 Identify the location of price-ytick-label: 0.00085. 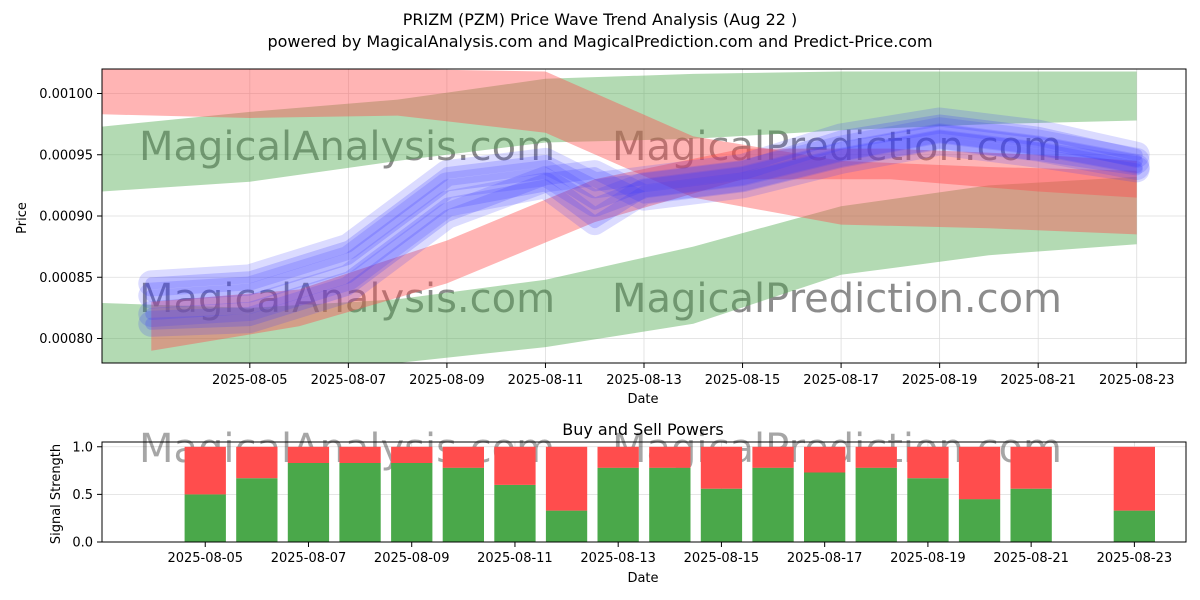
(66, 278).